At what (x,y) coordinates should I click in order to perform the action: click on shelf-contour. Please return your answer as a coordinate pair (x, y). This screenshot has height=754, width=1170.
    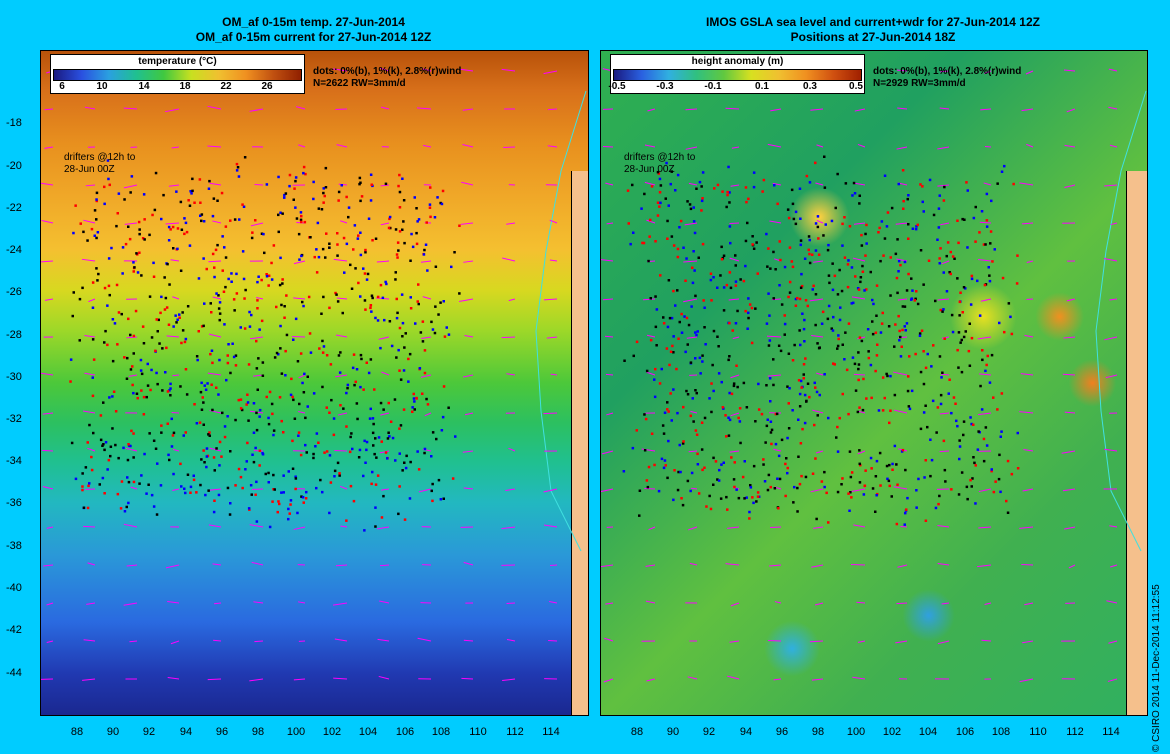
    Looking at the image, I should click on (1121, 321).